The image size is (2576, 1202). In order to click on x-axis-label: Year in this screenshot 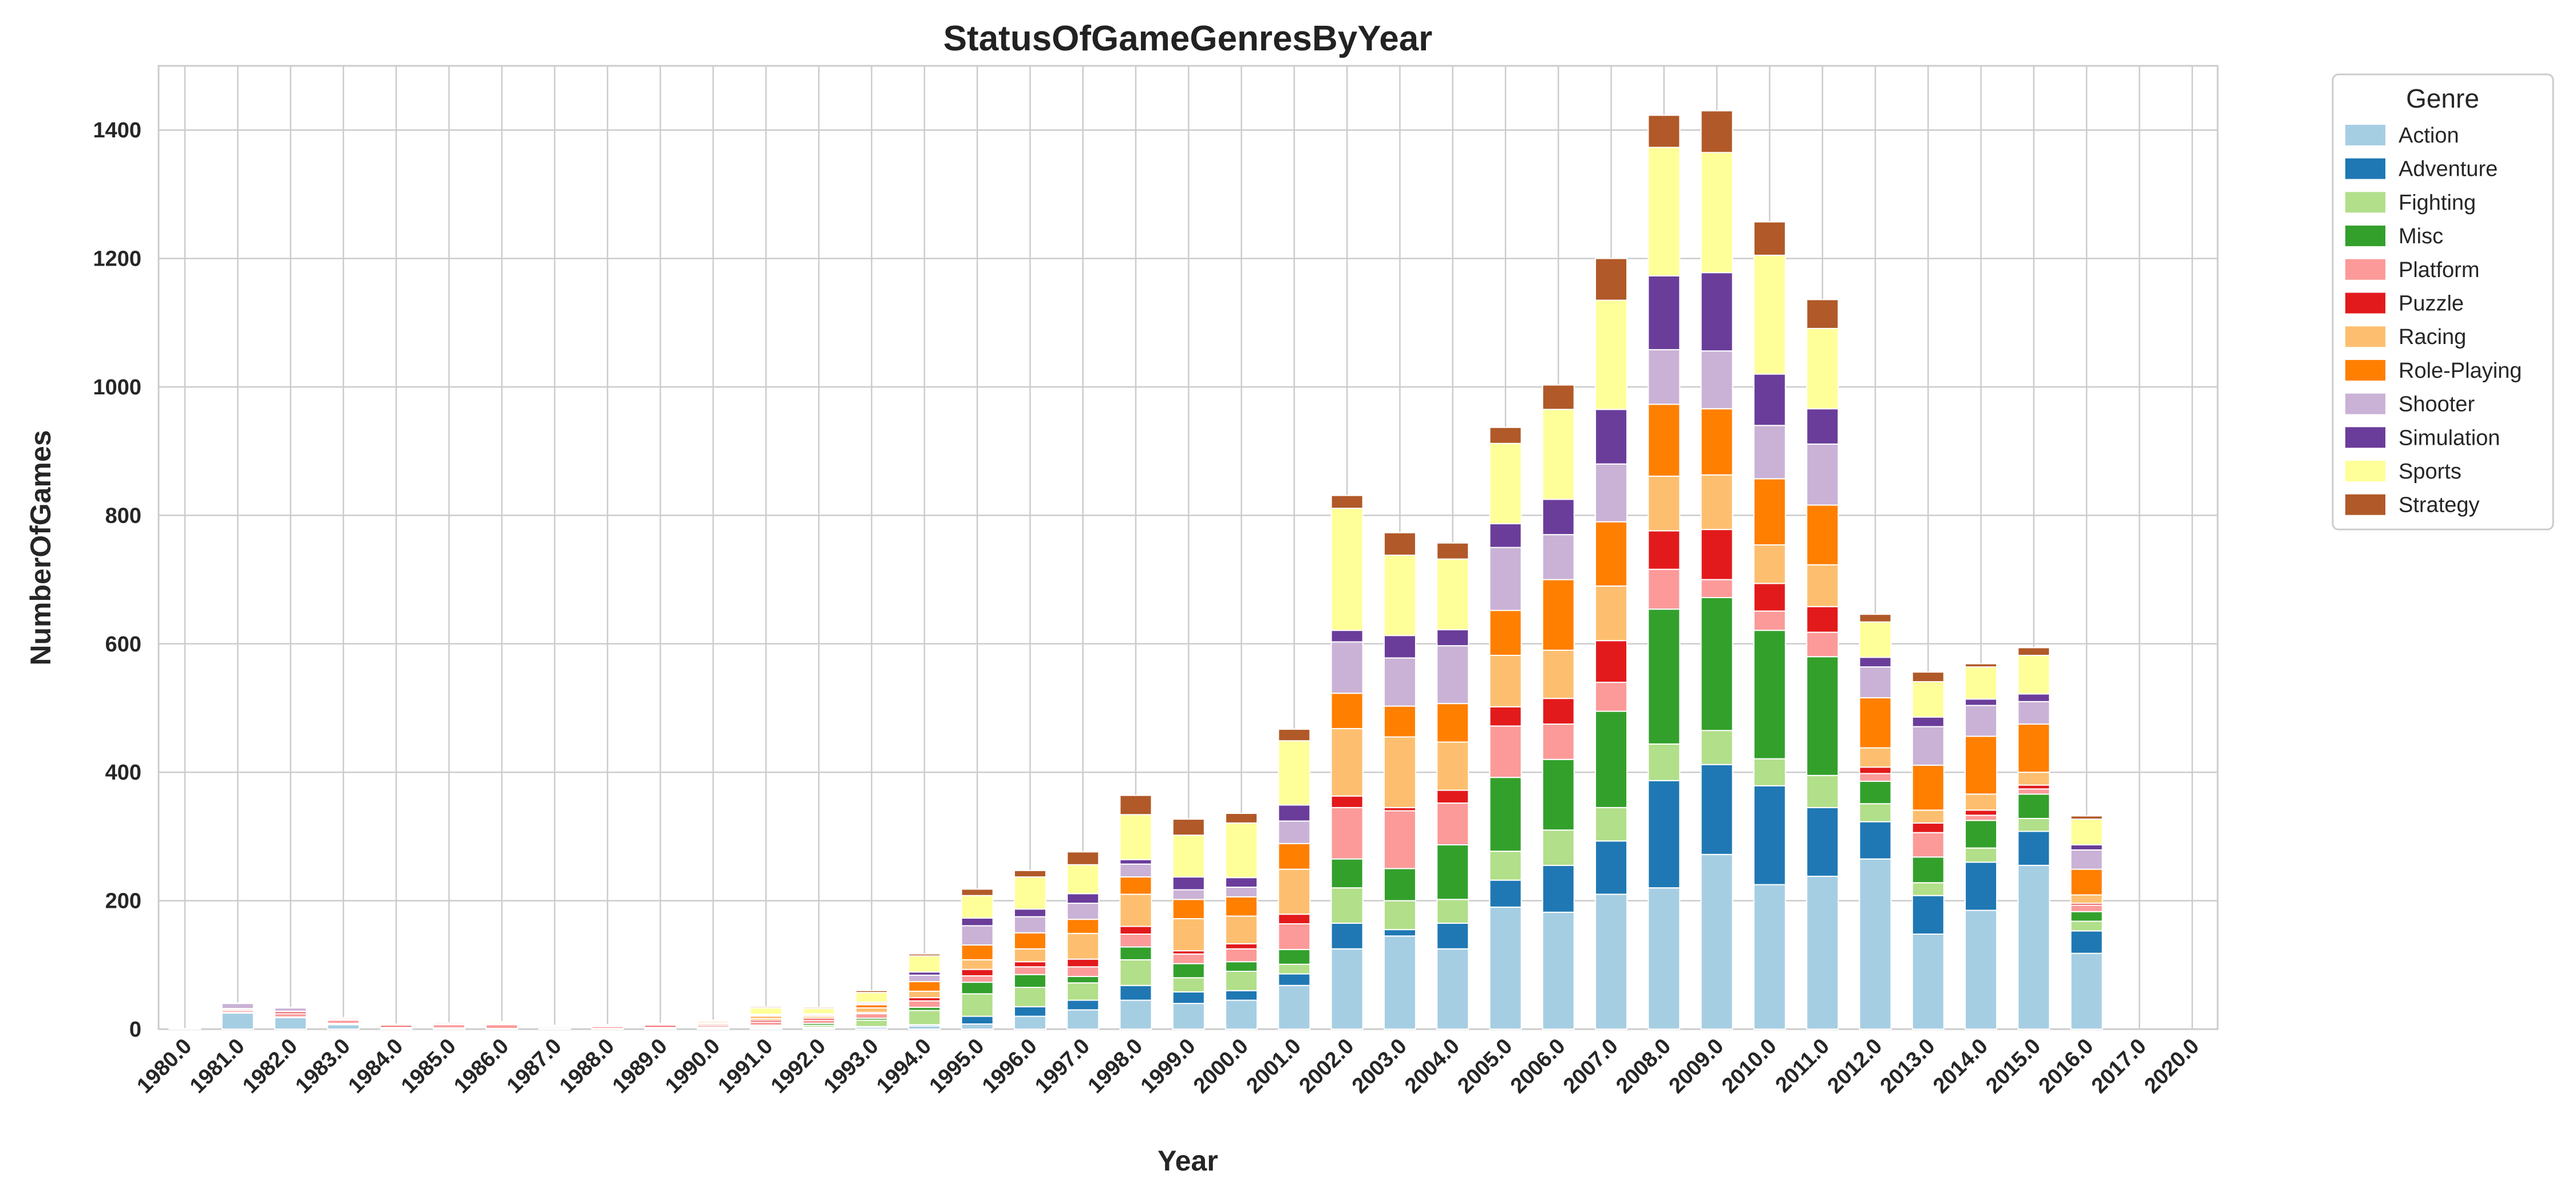, I will do `click(1187, 1161)`.